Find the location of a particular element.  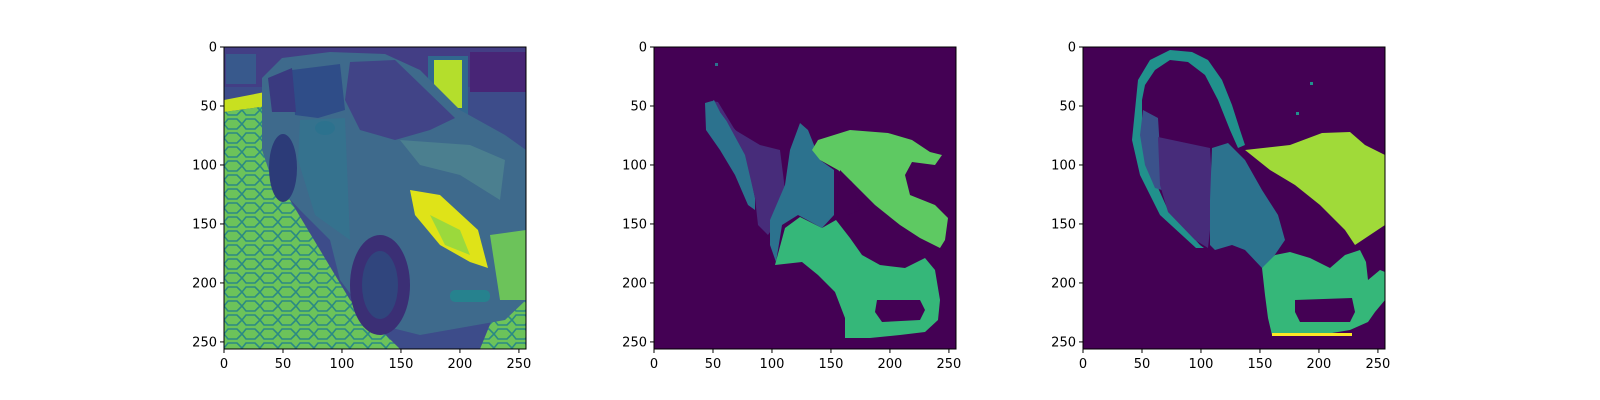

image-input is located at coordinates (375, 198).